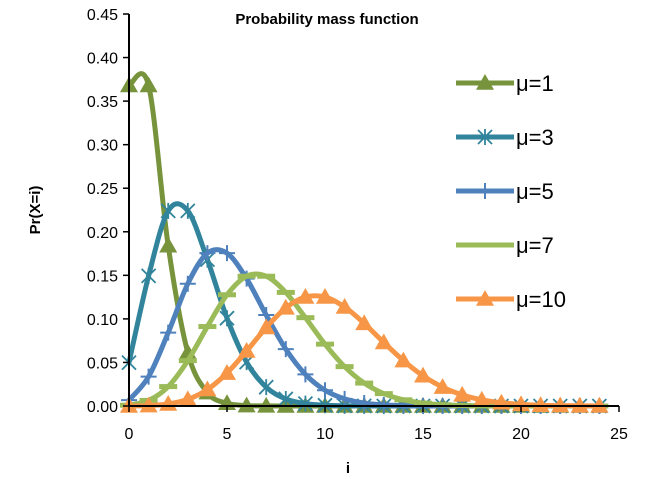  I want to click on legend-label: μ=1, so click(535, 83).